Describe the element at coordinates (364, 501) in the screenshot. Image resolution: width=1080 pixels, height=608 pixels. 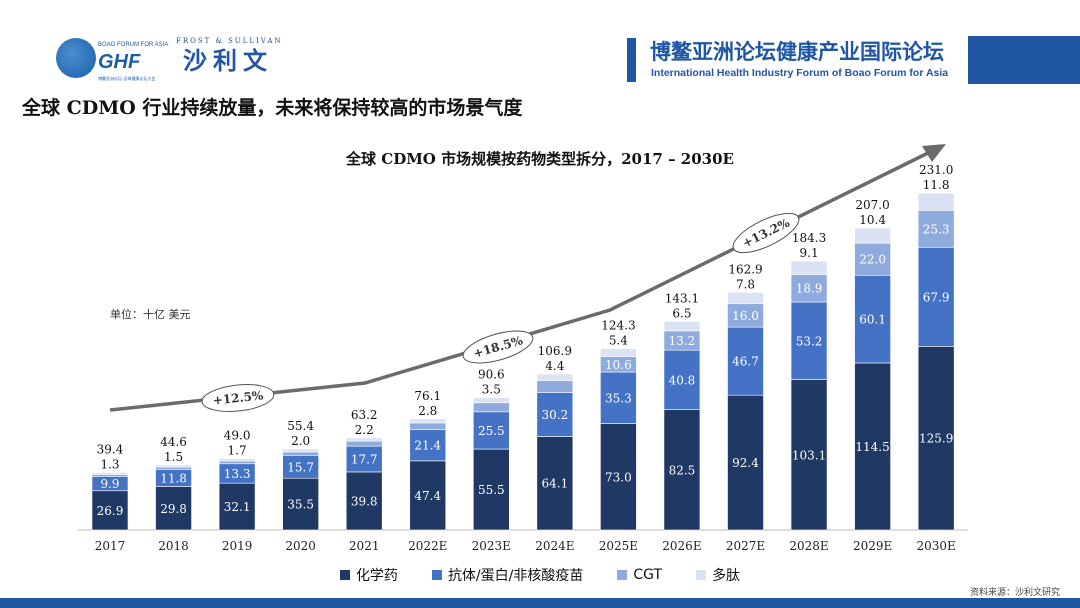
I see `data-label: 39.8` at that location.